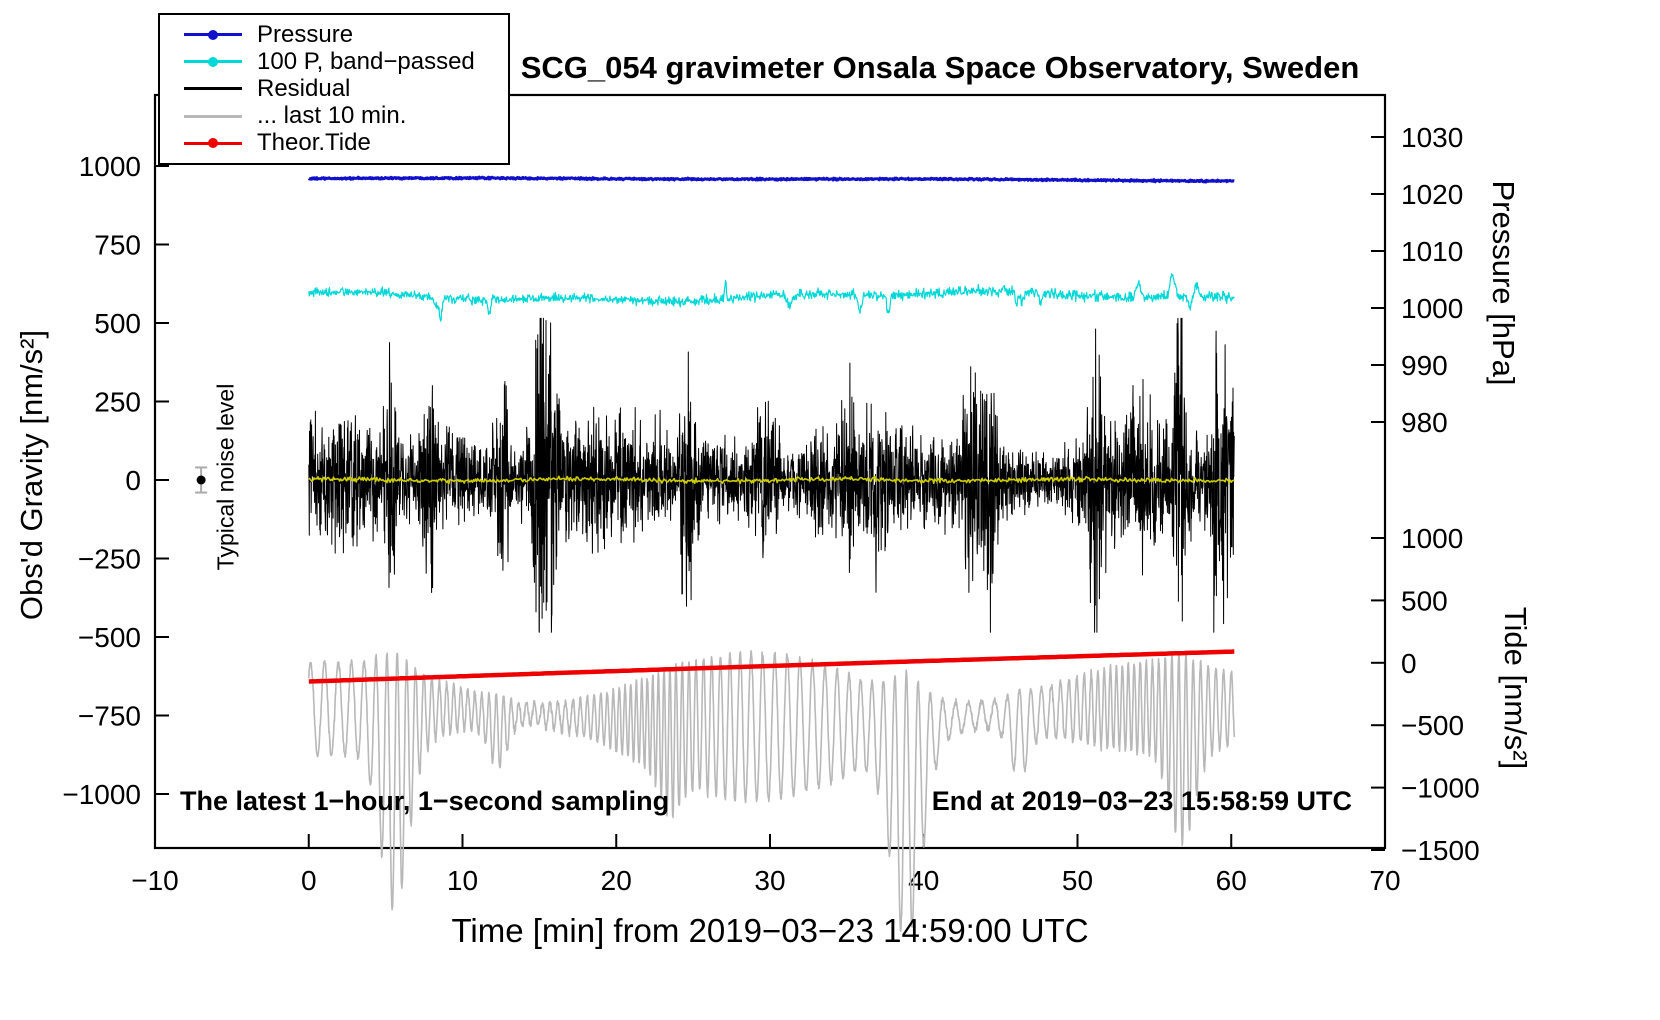 The width and height of the screenshot is (1660, 1020). I want to click on x-tick-label: 20, so click(616, 880).